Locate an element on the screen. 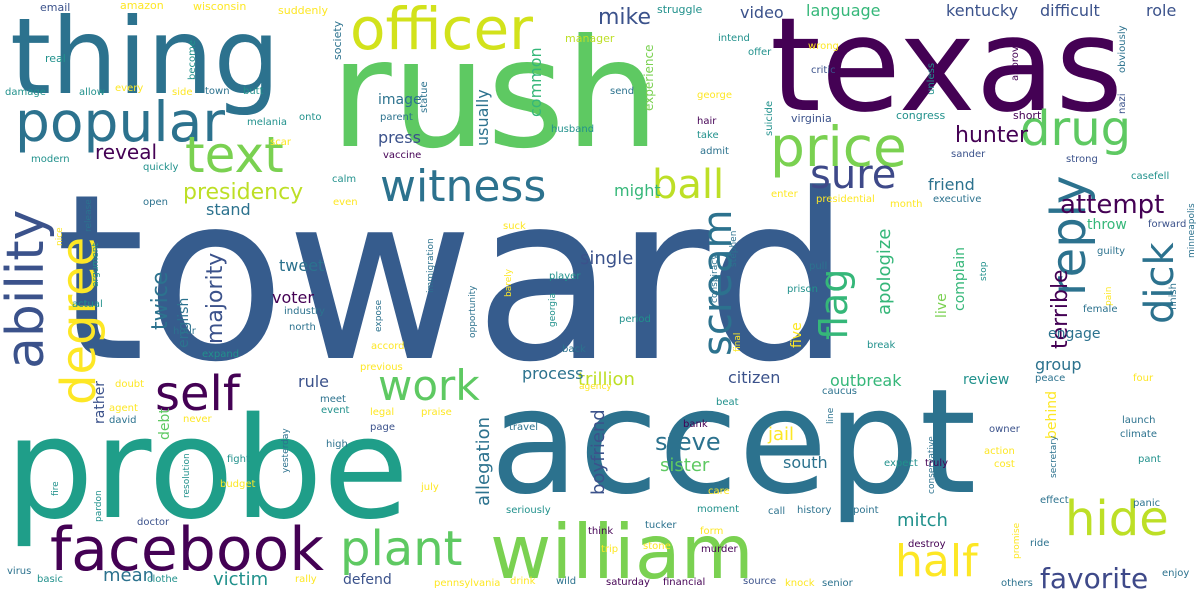 Image resolution: width=1200 pixels, height=600 pixels. word-allow: allow is located at coordinates (92, 92).